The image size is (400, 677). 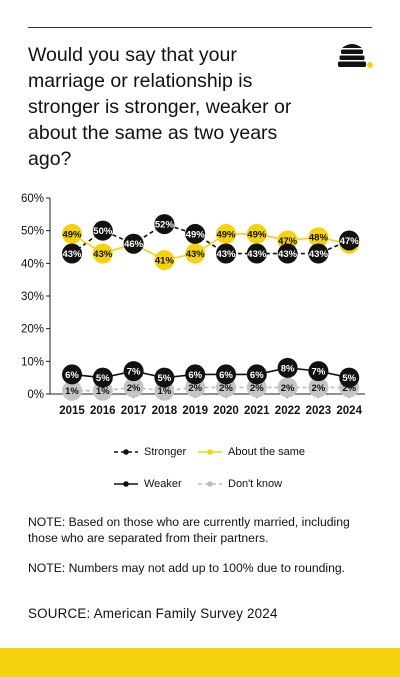 I want to click on data-label-stronger: 50%, so click(x=103, y=231).